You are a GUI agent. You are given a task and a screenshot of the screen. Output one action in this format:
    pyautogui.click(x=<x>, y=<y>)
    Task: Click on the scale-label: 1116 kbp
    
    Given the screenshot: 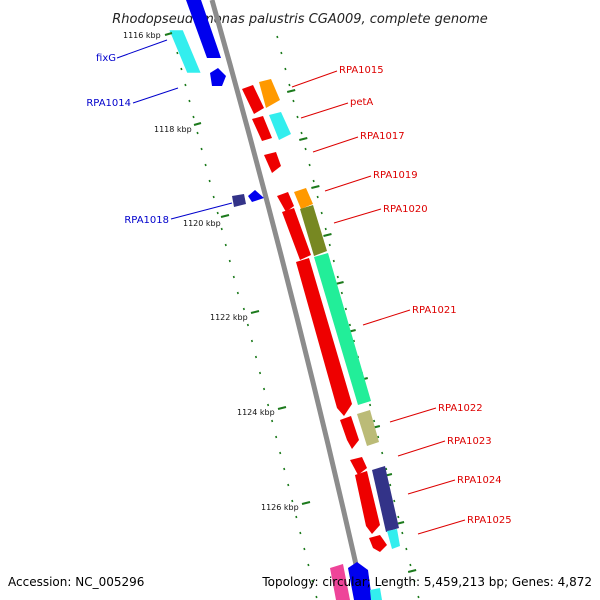 What is the action you would take?
    pyautogui.click(x=142, y=35)
    